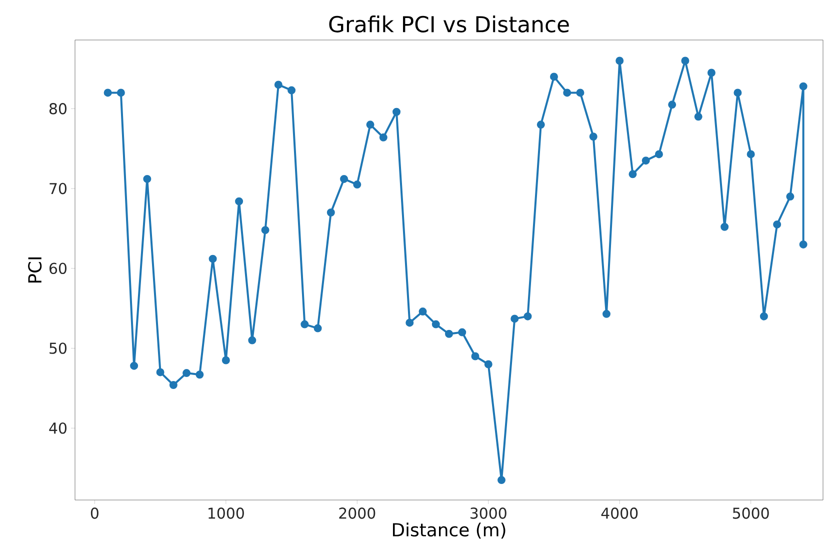 The width and height of the screenshot is (827, 558). What do you see at coordinates (58, 348) in the screenshot?
I see `y-tick-label: 50` at bounding box center [58, 348].